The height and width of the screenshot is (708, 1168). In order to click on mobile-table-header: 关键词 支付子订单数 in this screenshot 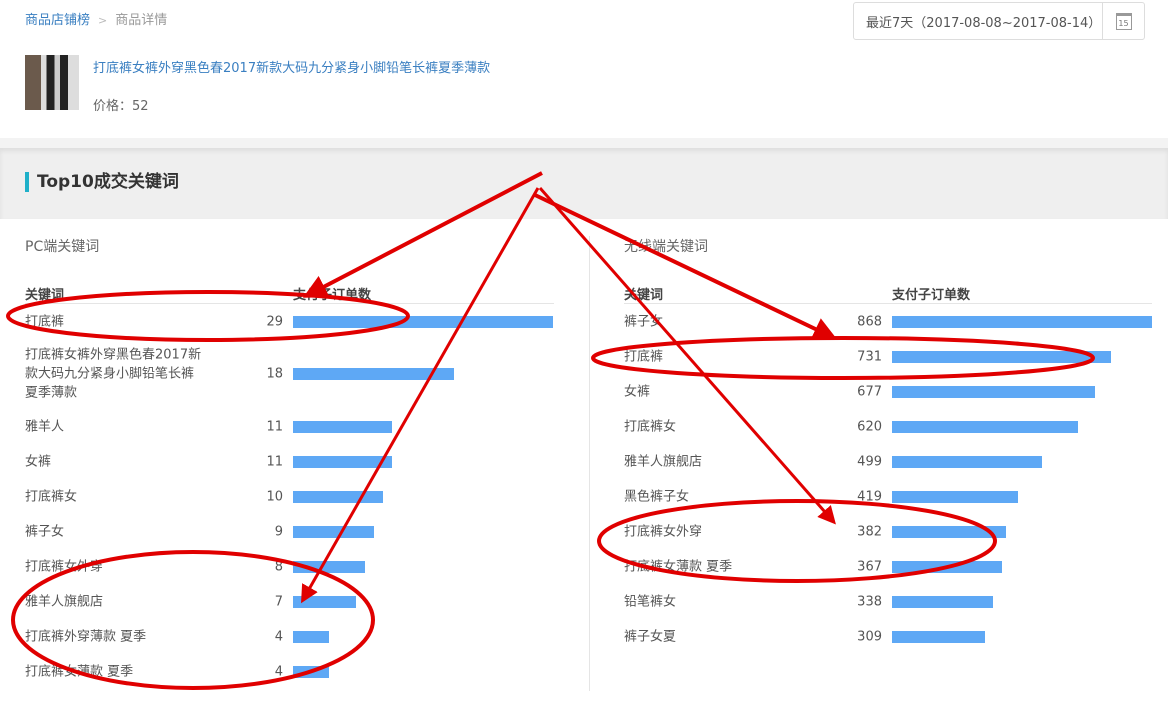, I will do `click(888, 292)`.